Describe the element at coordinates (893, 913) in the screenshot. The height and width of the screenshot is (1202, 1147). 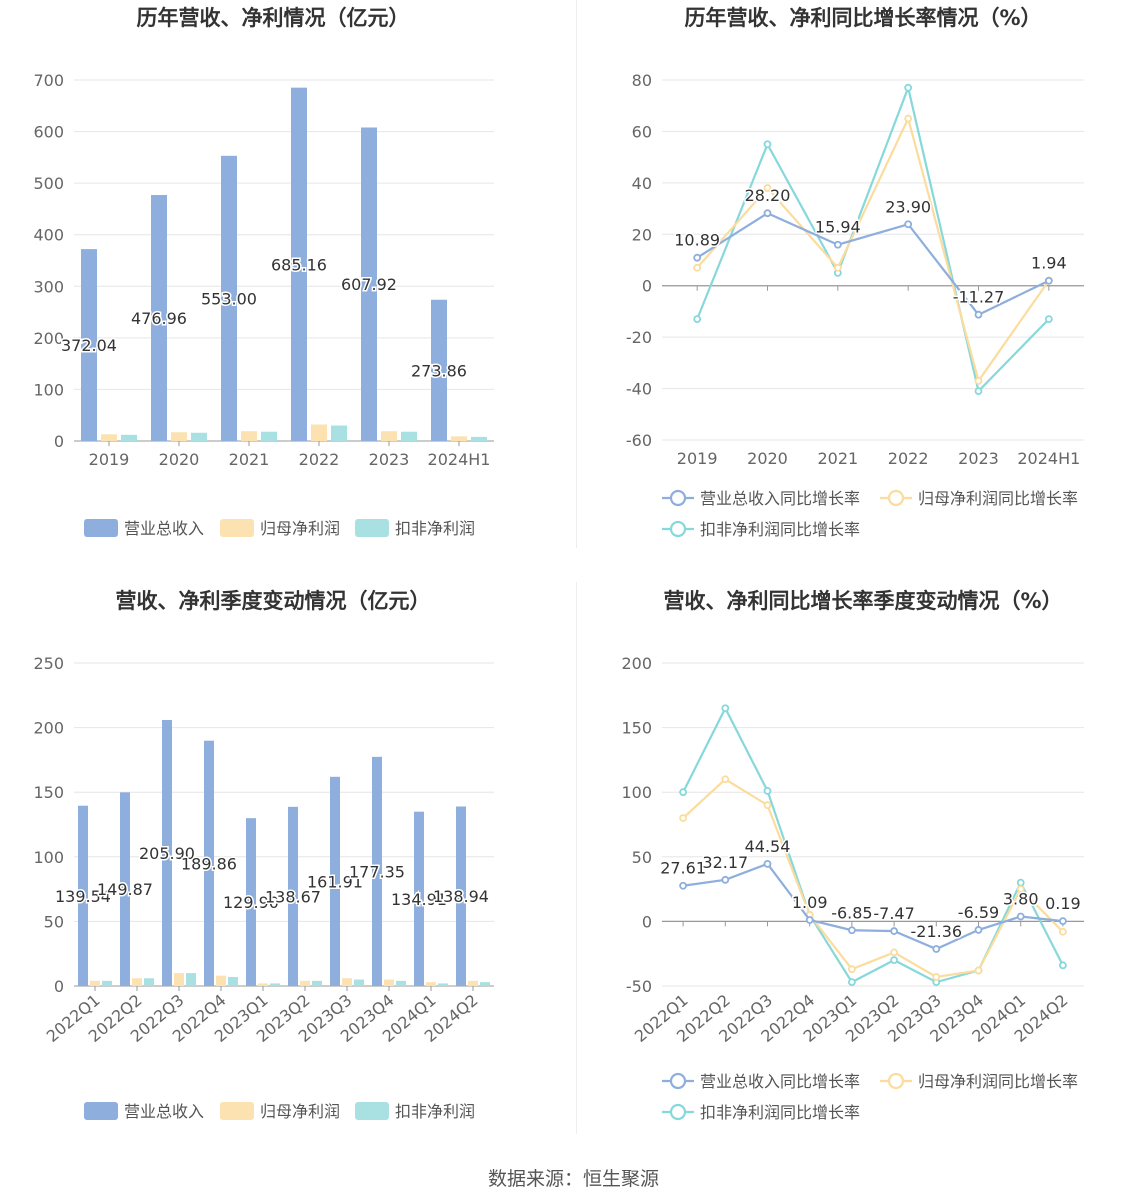
I see `data-label: -7.47` at that location.